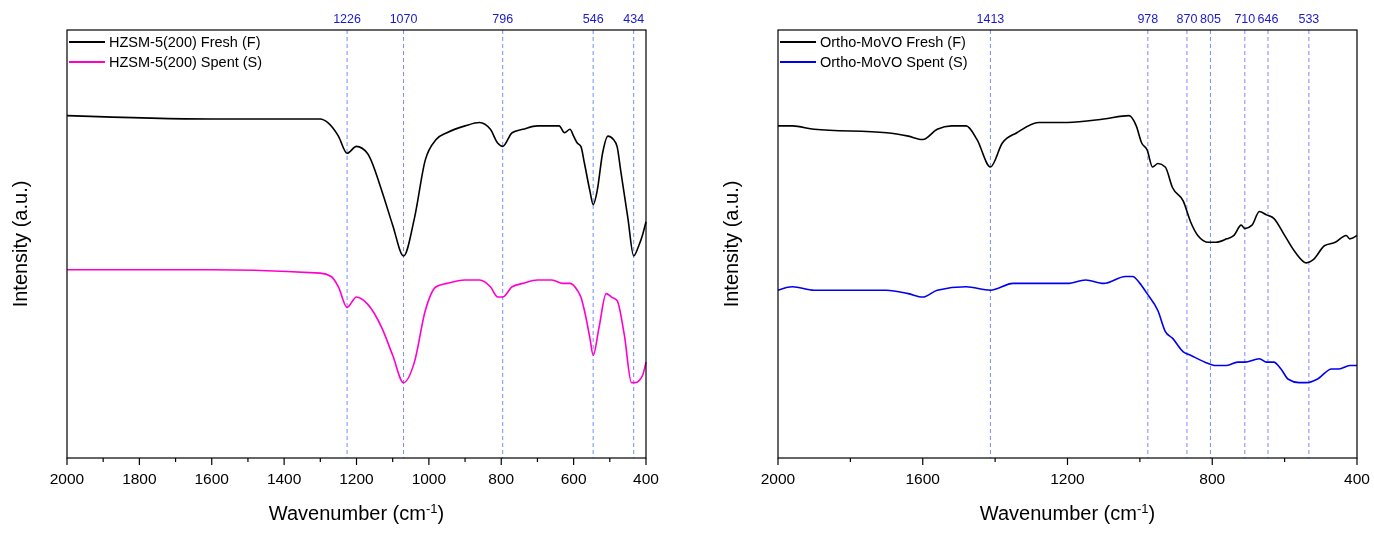 The height and width of the screenshot is (534, 1374). I want to click on ref-line-label: 710, so click(1245, 19).